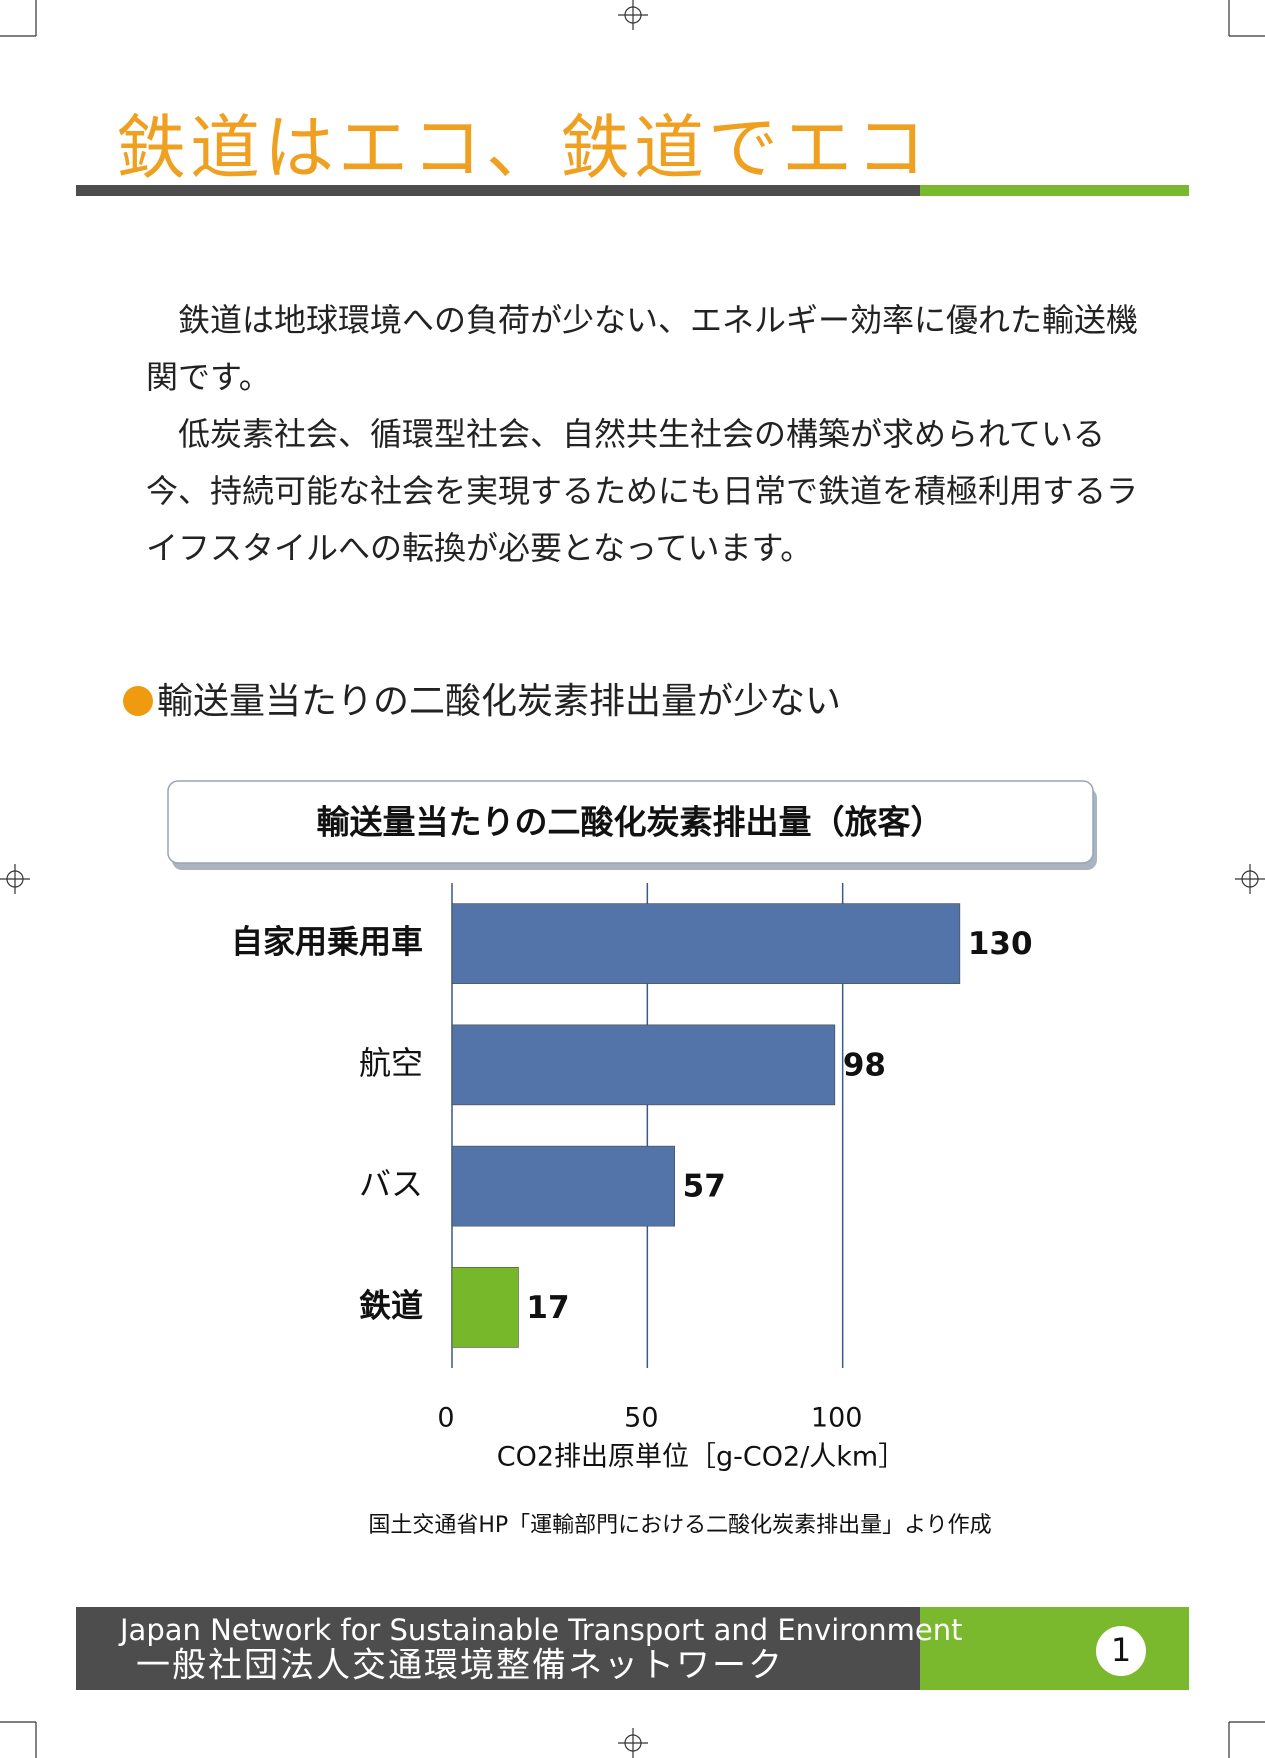 The image size is (1265, 1758). I want to click on rule-dark, so click(498, 190).